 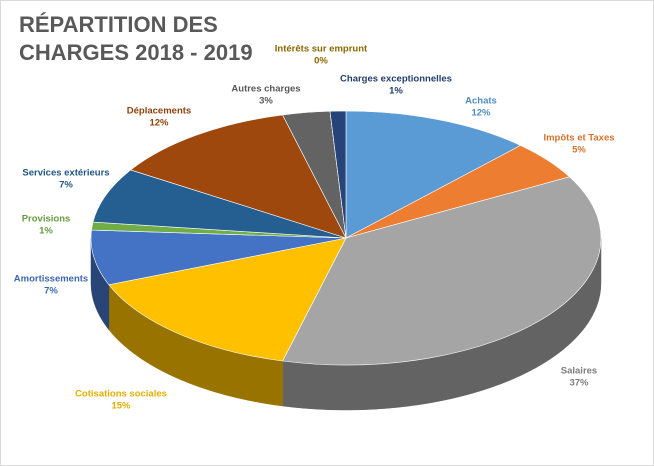 I want to click on slice-value-label: 0%, so click(x=321, y=61).